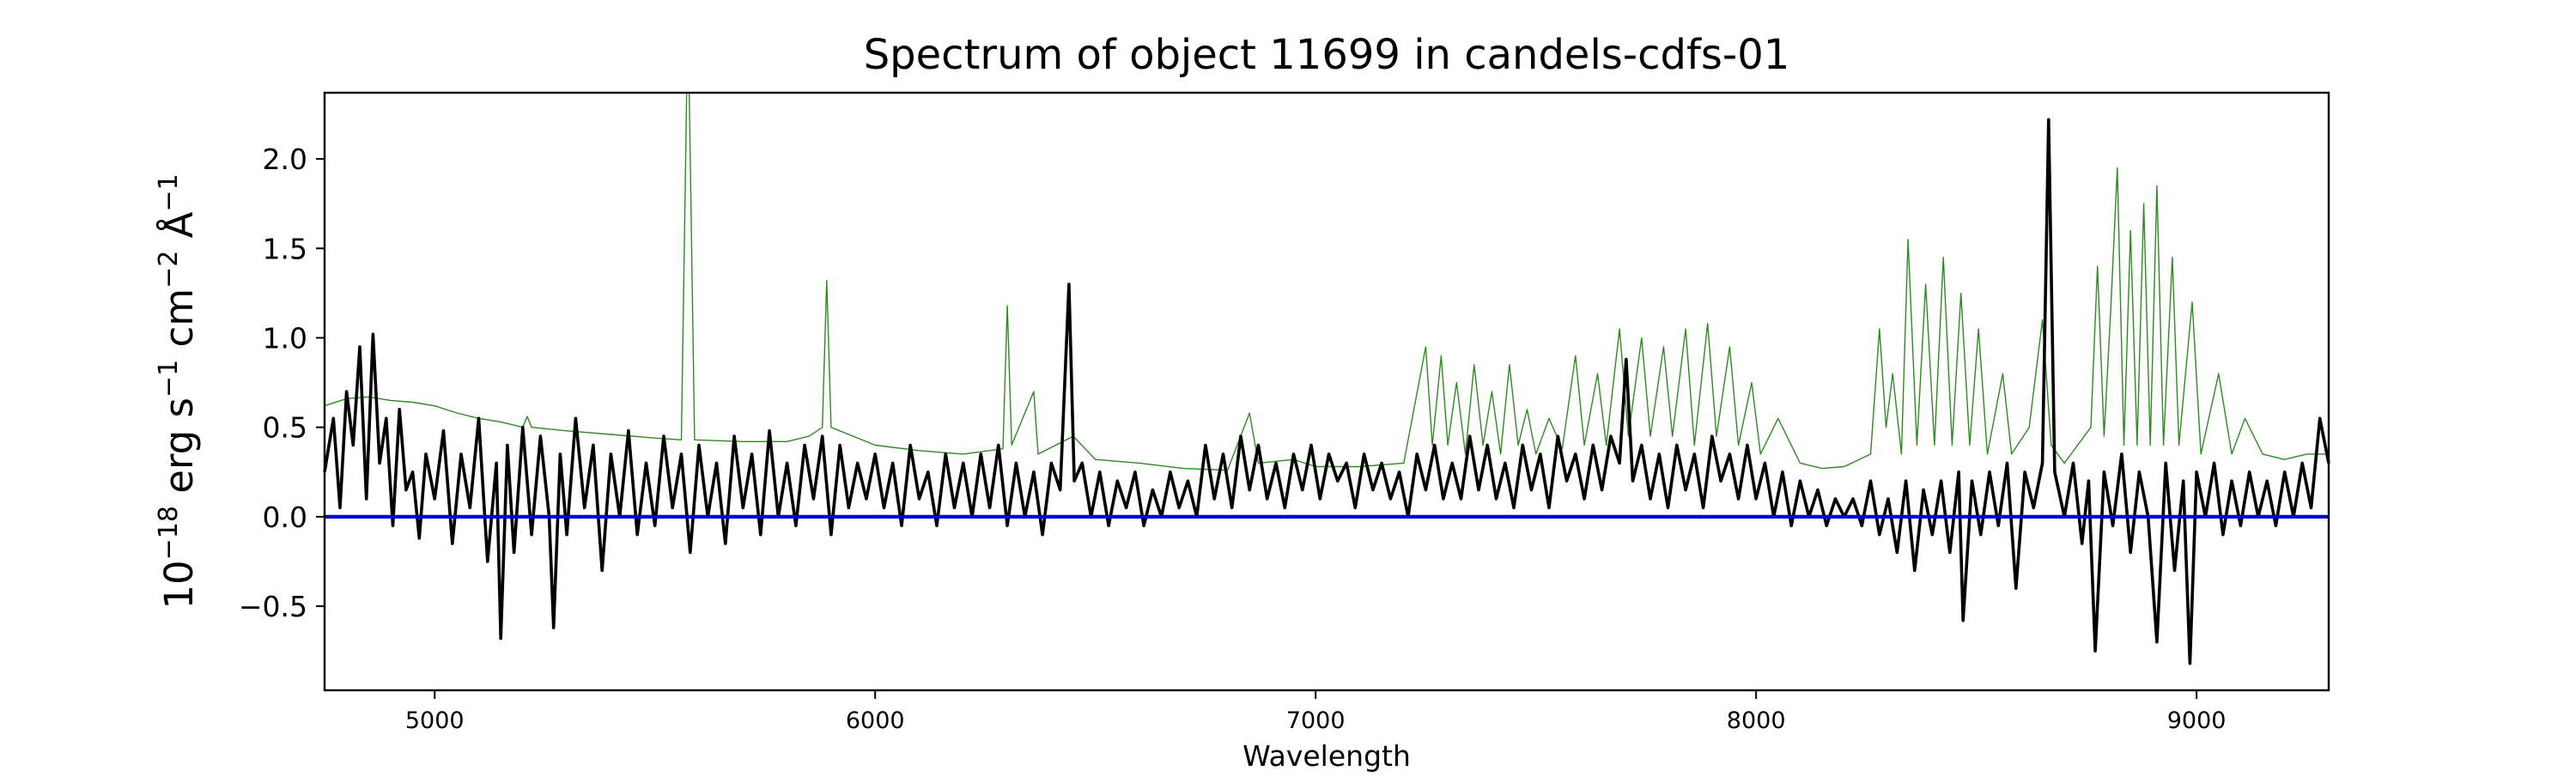 This screenshot has width=2576, height=777. What do you see at coordinates (2197, 720) in the screenshot?
I see `x-tick-label: 9000` at bounding box center [2197, 720].